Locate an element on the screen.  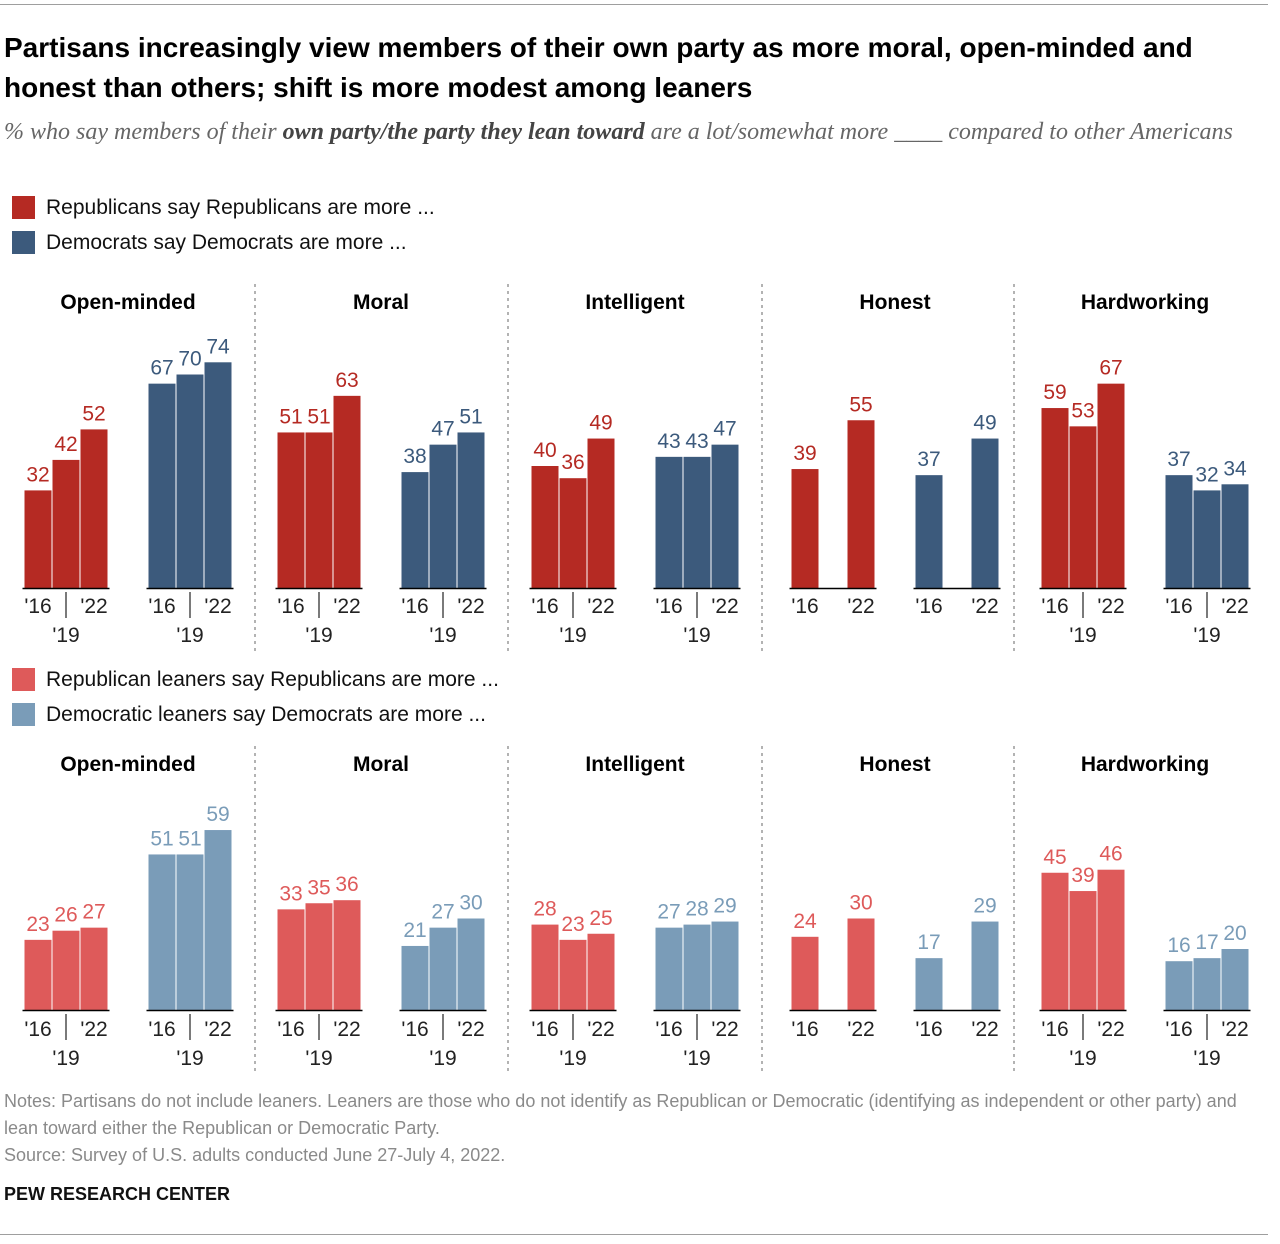
year-label-moral-democrat_leaner-19: '19 is located at coordinates (442, 1058).